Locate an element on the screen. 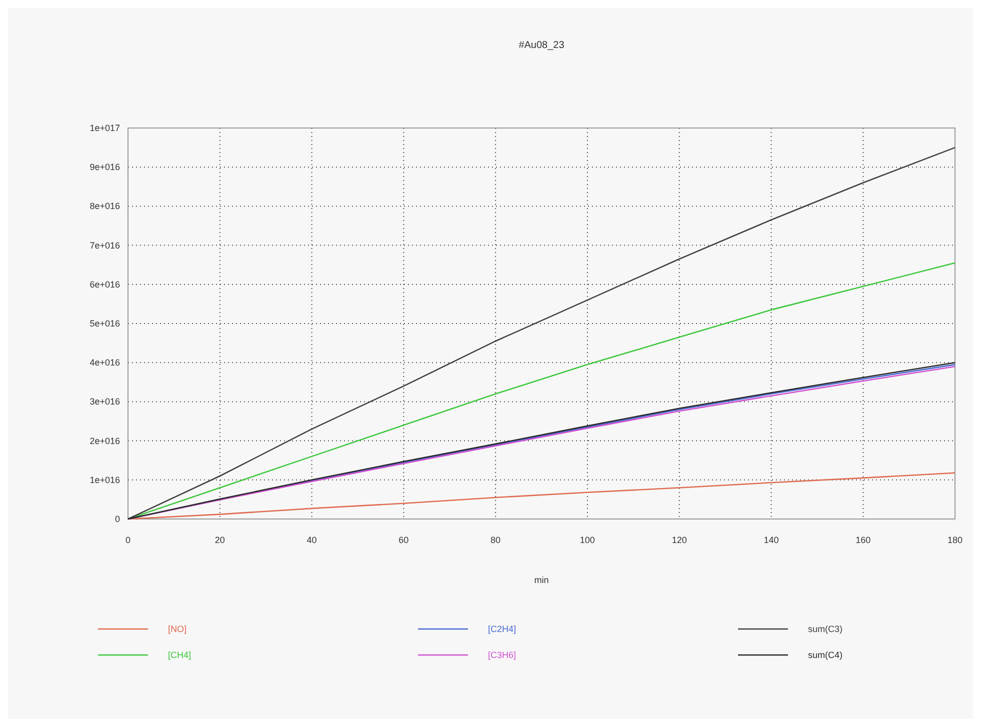 The width and height of the screenshot is (981, 727). x-tick-label: 40 is located at coordinates (311, 540).